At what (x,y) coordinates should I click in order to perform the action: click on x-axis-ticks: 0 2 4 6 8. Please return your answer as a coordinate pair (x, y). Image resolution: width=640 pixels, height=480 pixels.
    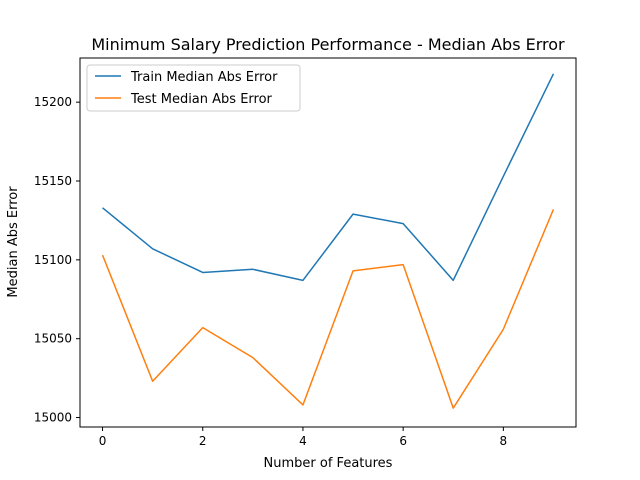
    Looking at the image, I should click on (303, 437).